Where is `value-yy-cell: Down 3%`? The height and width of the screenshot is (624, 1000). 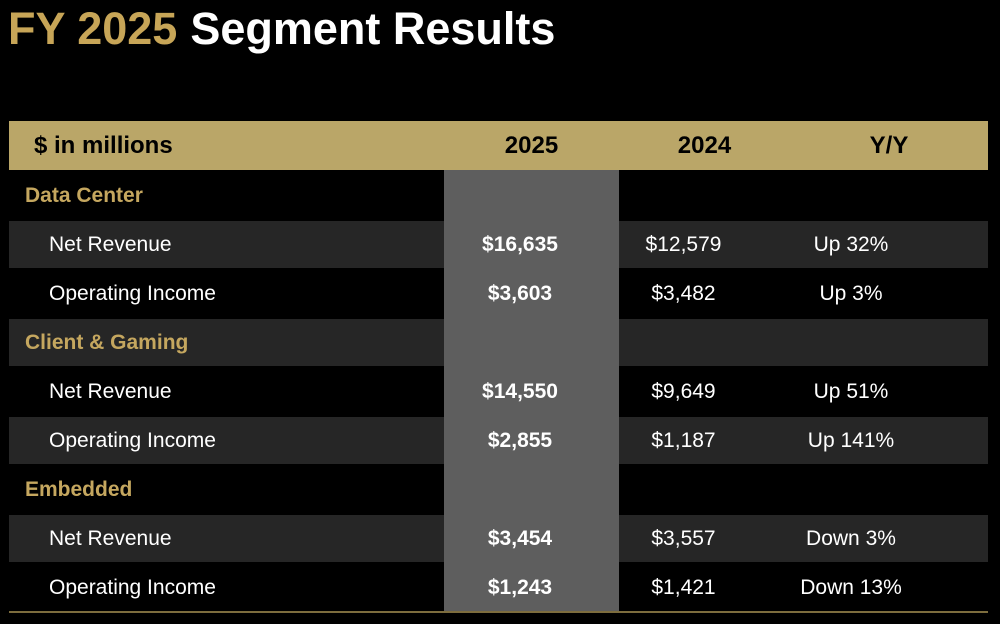
value-yy-cell: Down 3% is located at coordinates (889, 538).